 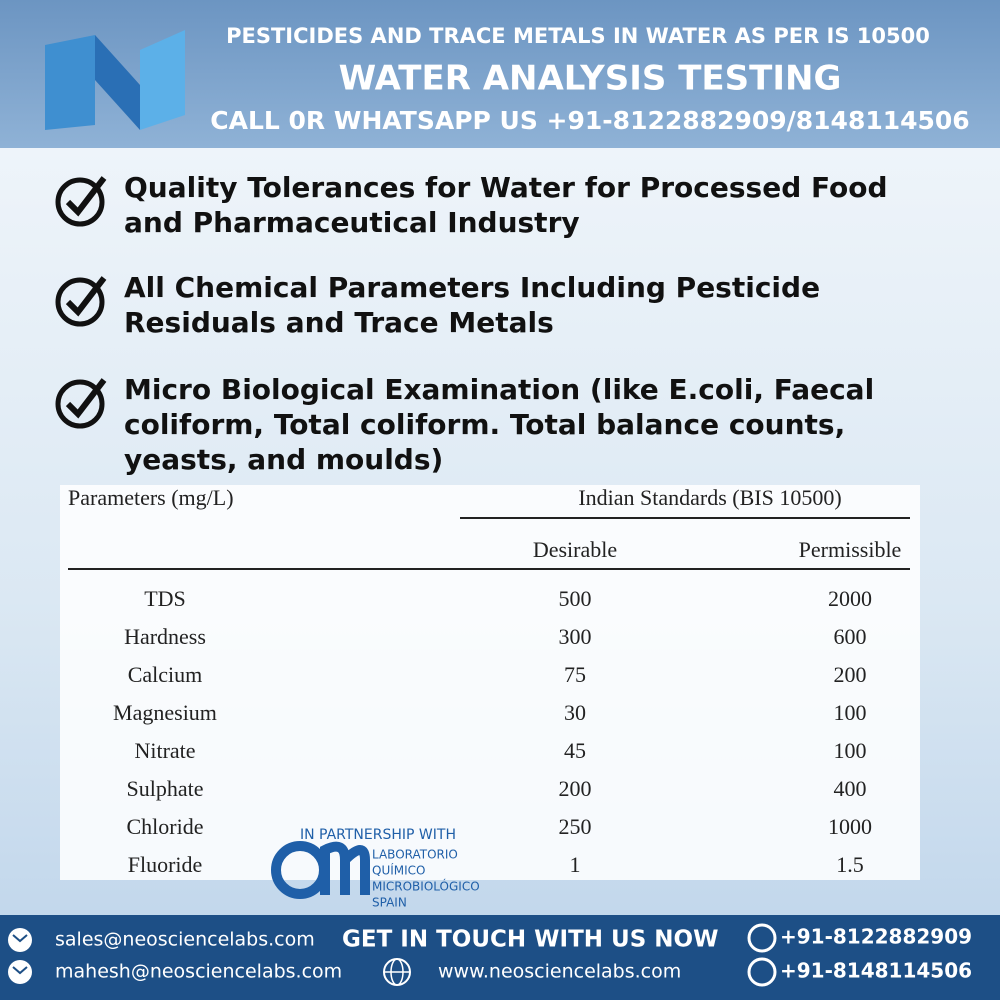 I want to click on footer-band, so click(x=500, y=957).